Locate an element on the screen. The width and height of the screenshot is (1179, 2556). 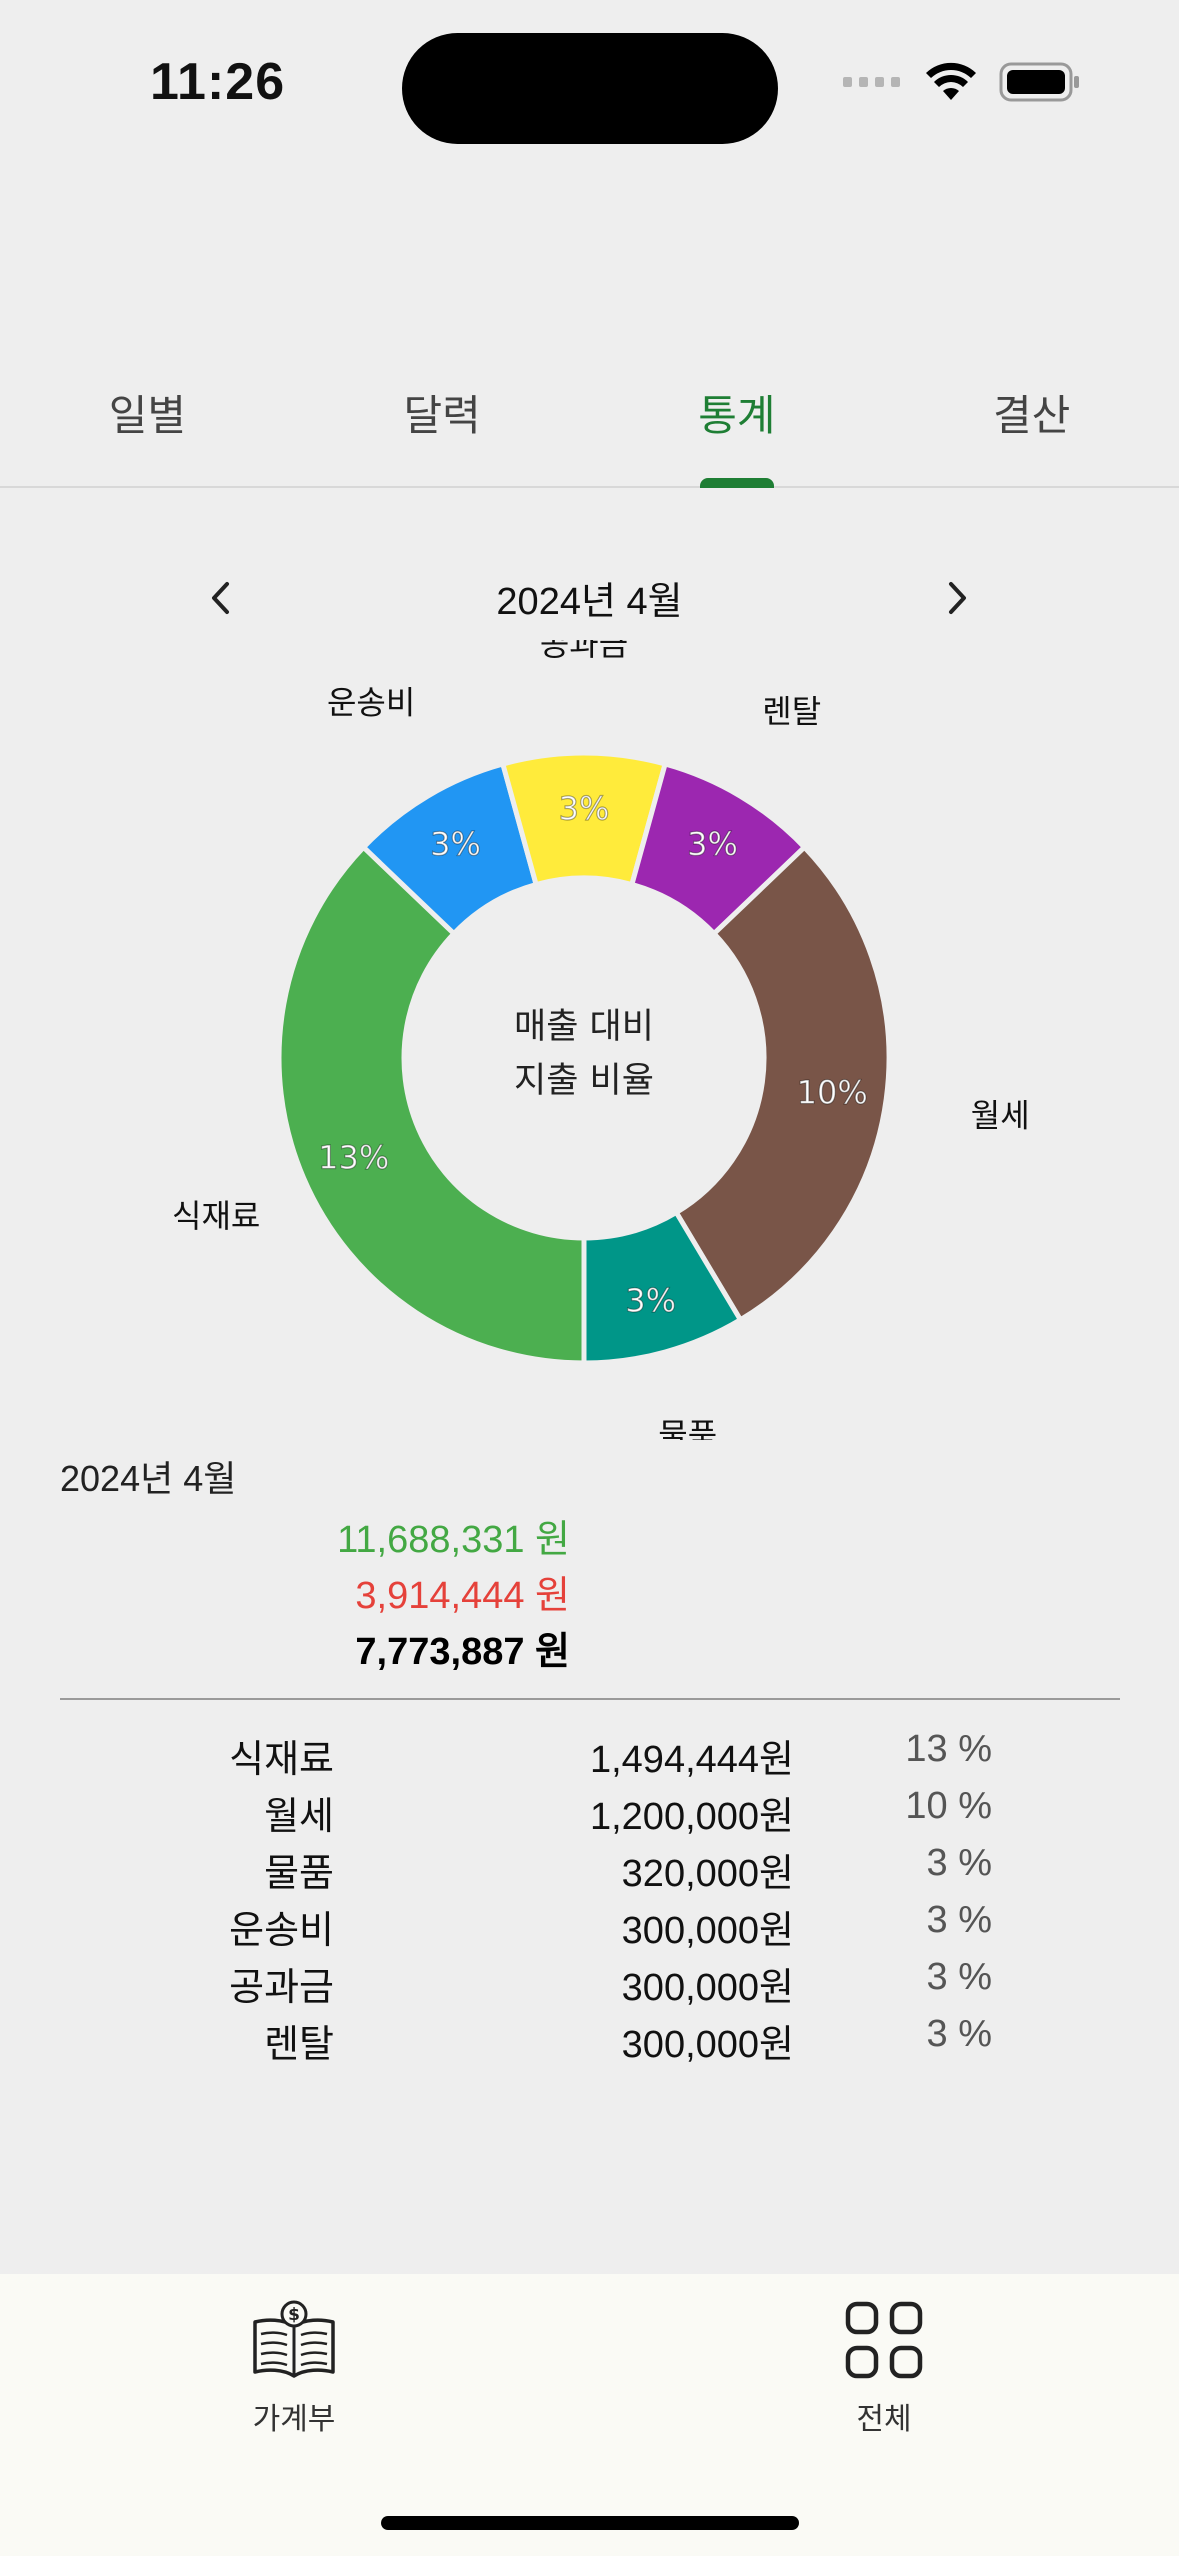
tab-daily: 일별 is located at coordinates (147, 415).